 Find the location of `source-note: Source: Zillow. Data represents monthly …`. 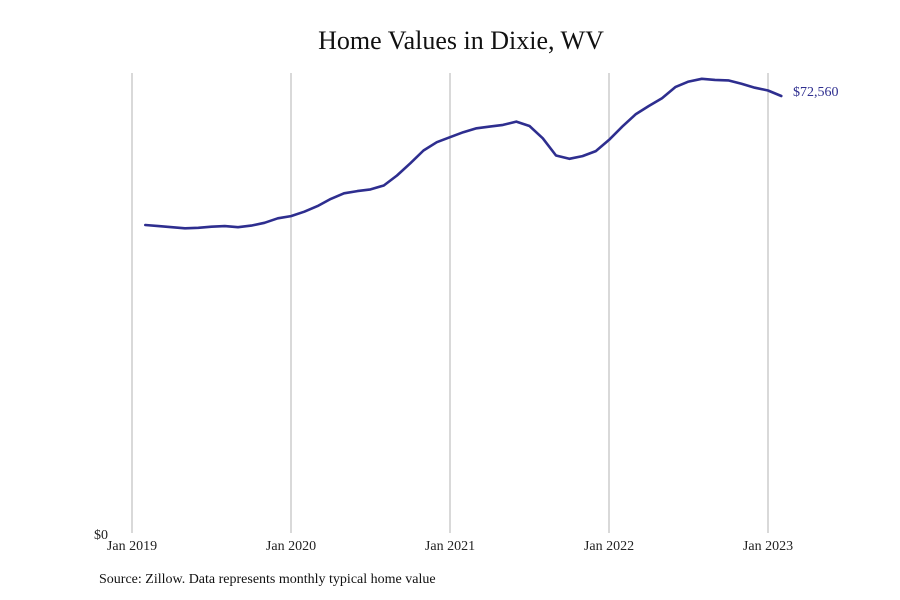

source-note: Source: Zillow. Data represents monthly … is located at coordinates (267, 579).